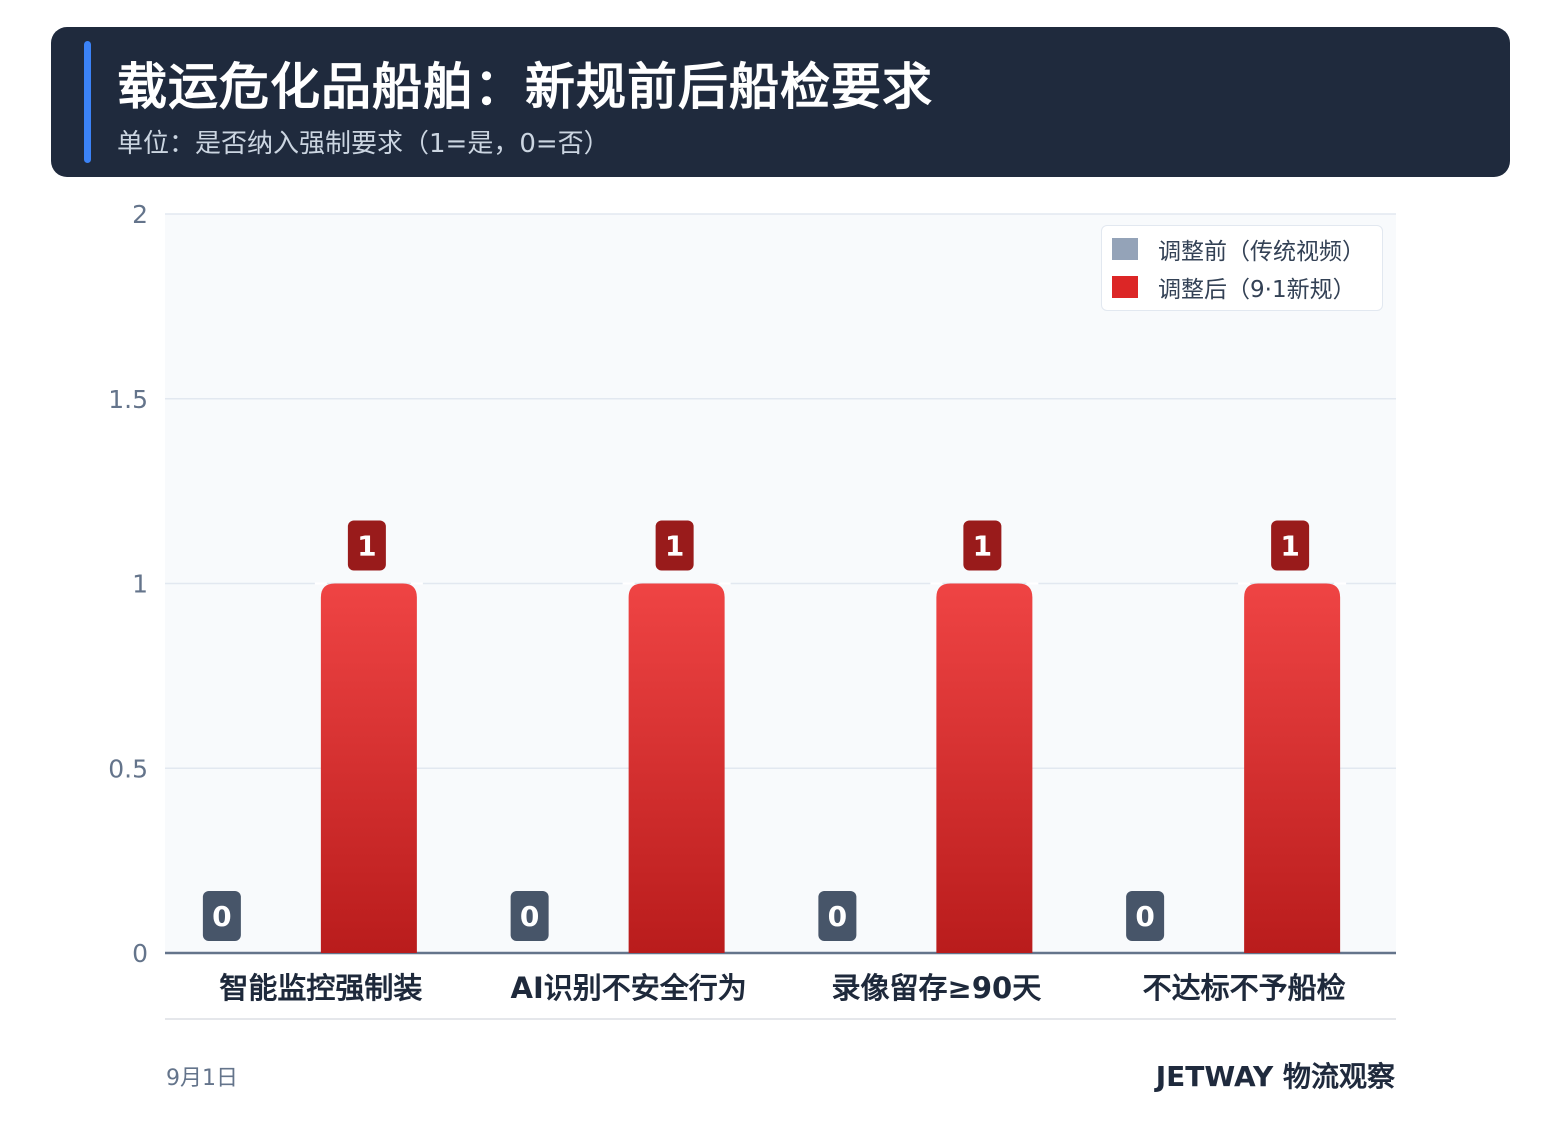 The image size is (1561, 1145). Describe the element at coordinates (128, 768) in the screenshot. I see `y-tick-label: 0.5` at that location.